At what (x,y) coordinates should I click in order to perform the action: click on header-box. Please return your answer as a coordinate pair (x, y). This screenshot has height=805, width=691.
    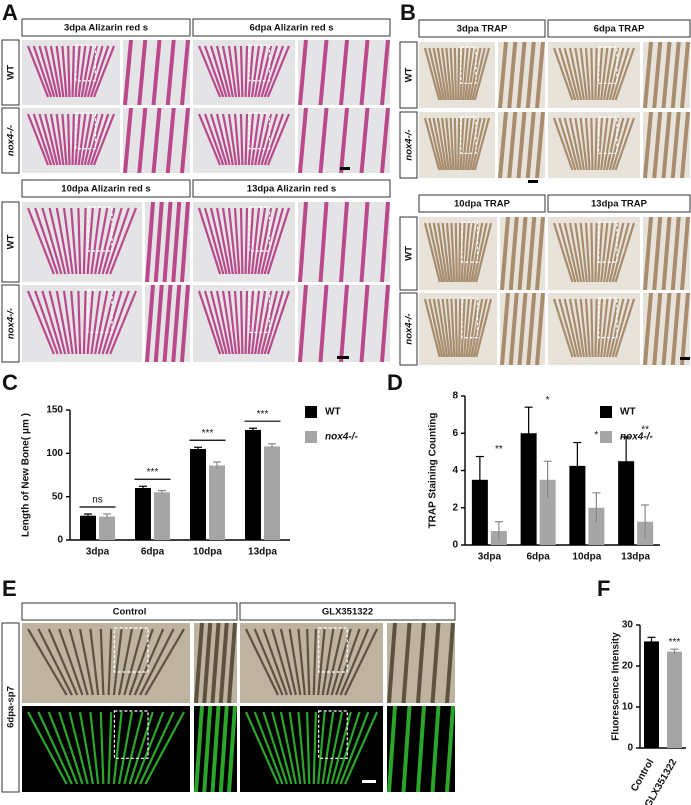
    Looking at the image, I should click on (106, 188).